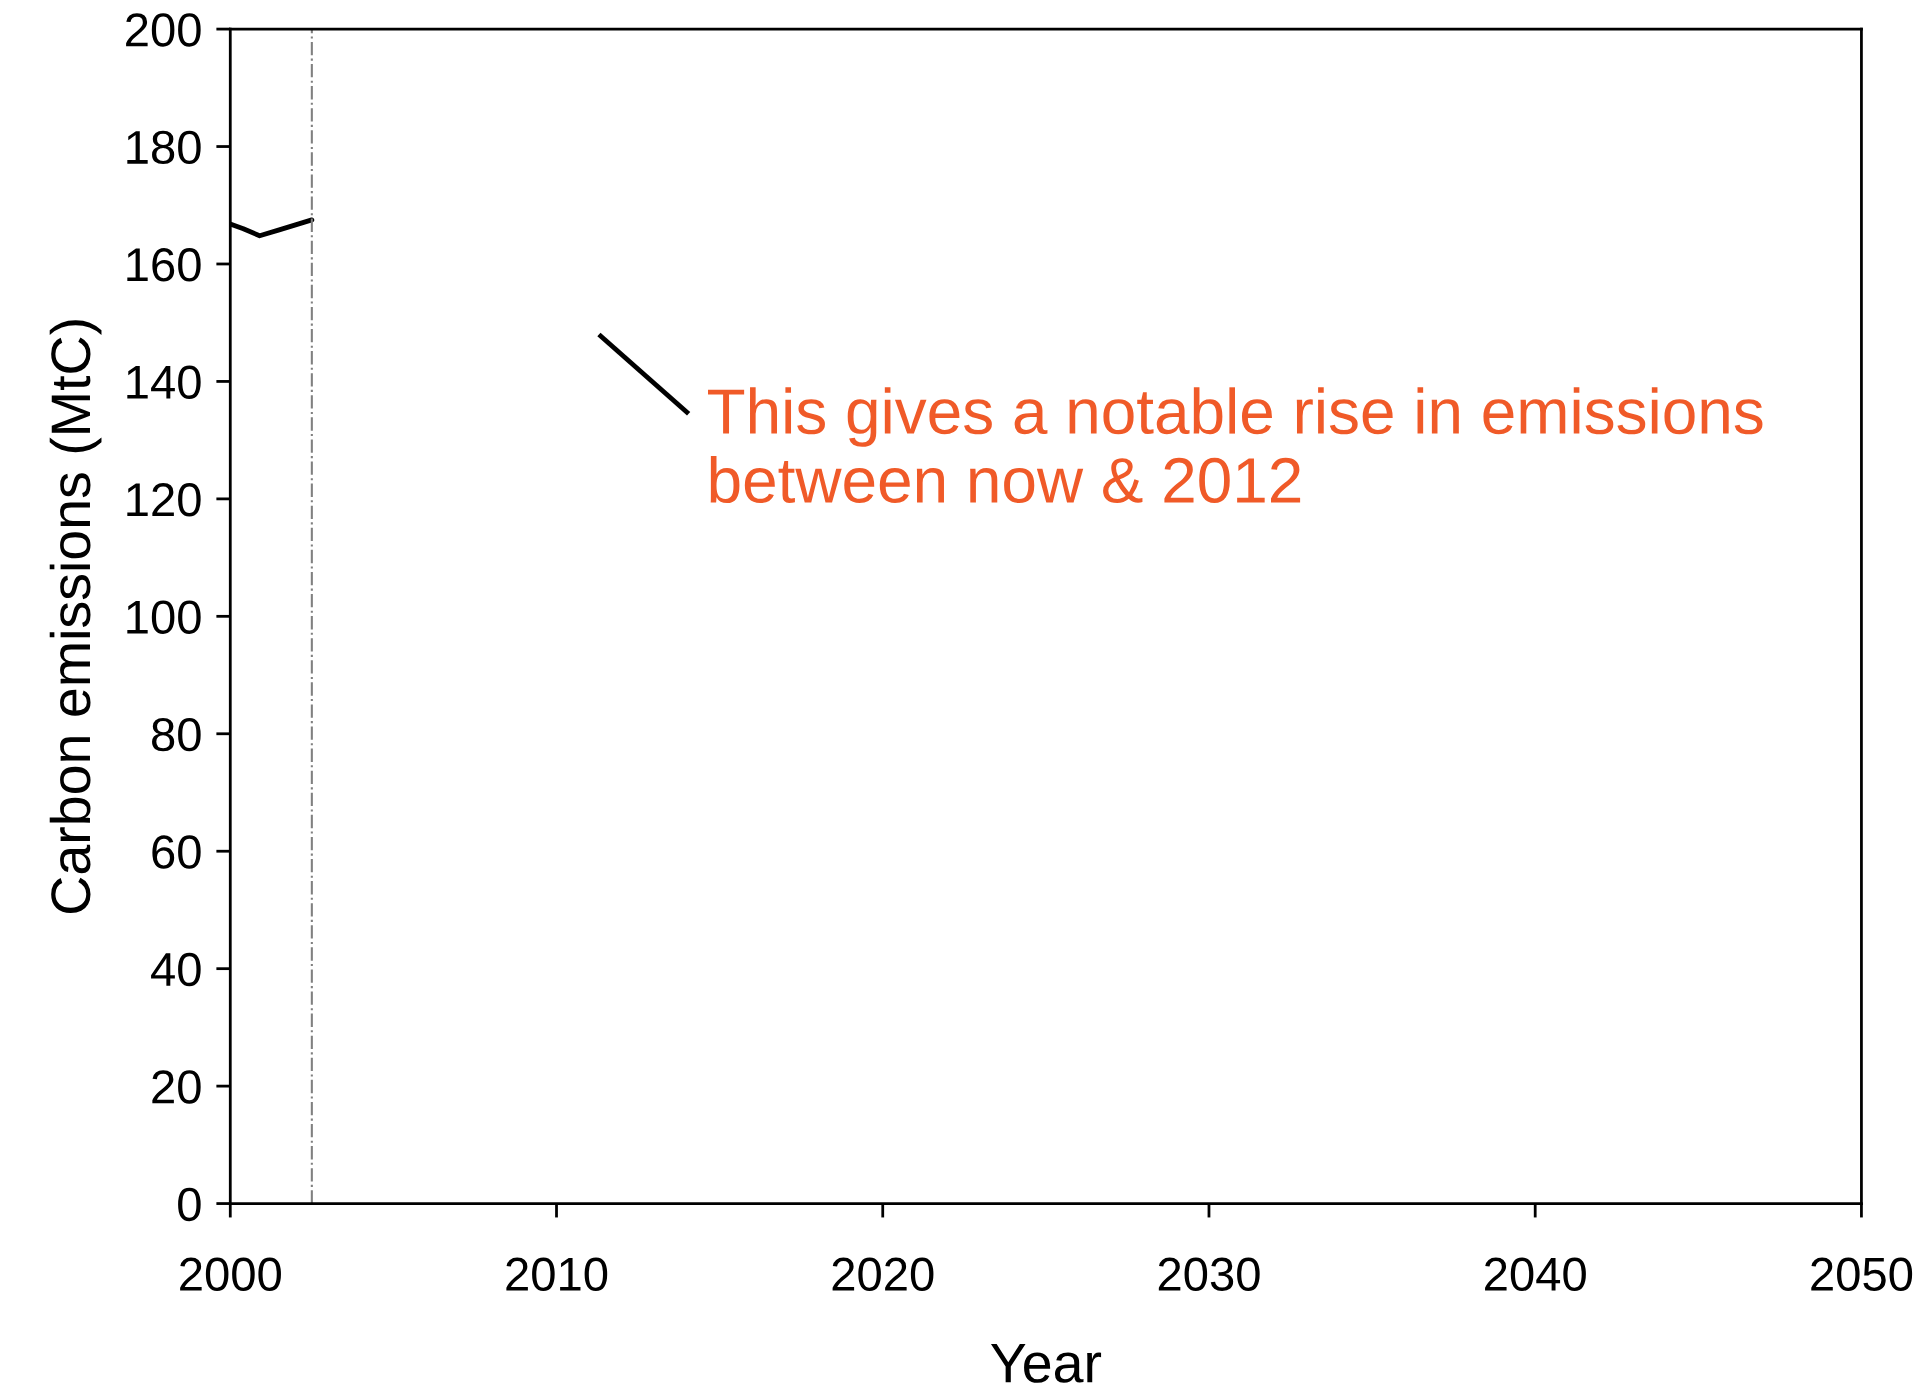  I want to click on y-tick-label: 20, so click(176, 1087).